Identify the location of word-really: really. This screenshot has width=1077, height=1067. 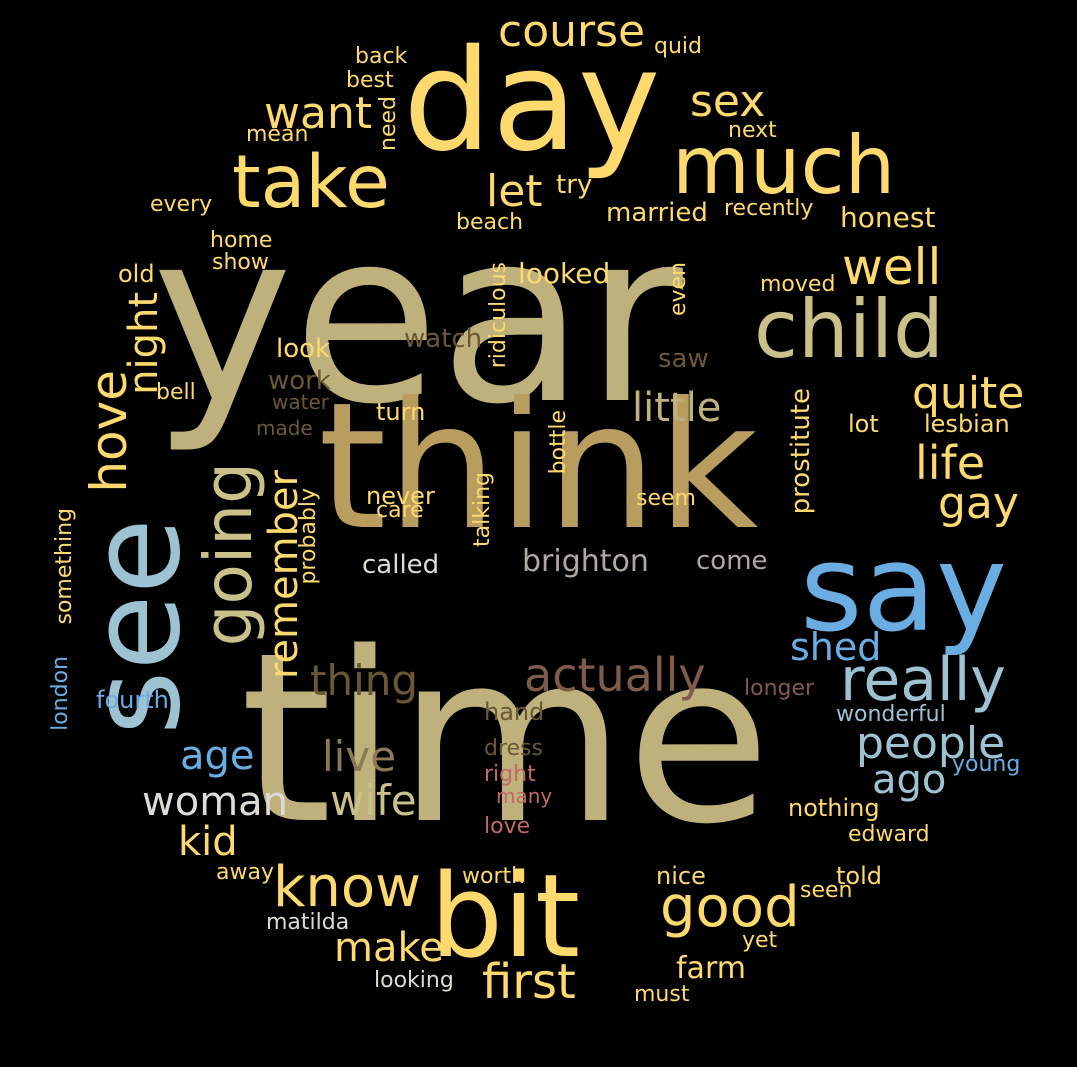
(923, 680).